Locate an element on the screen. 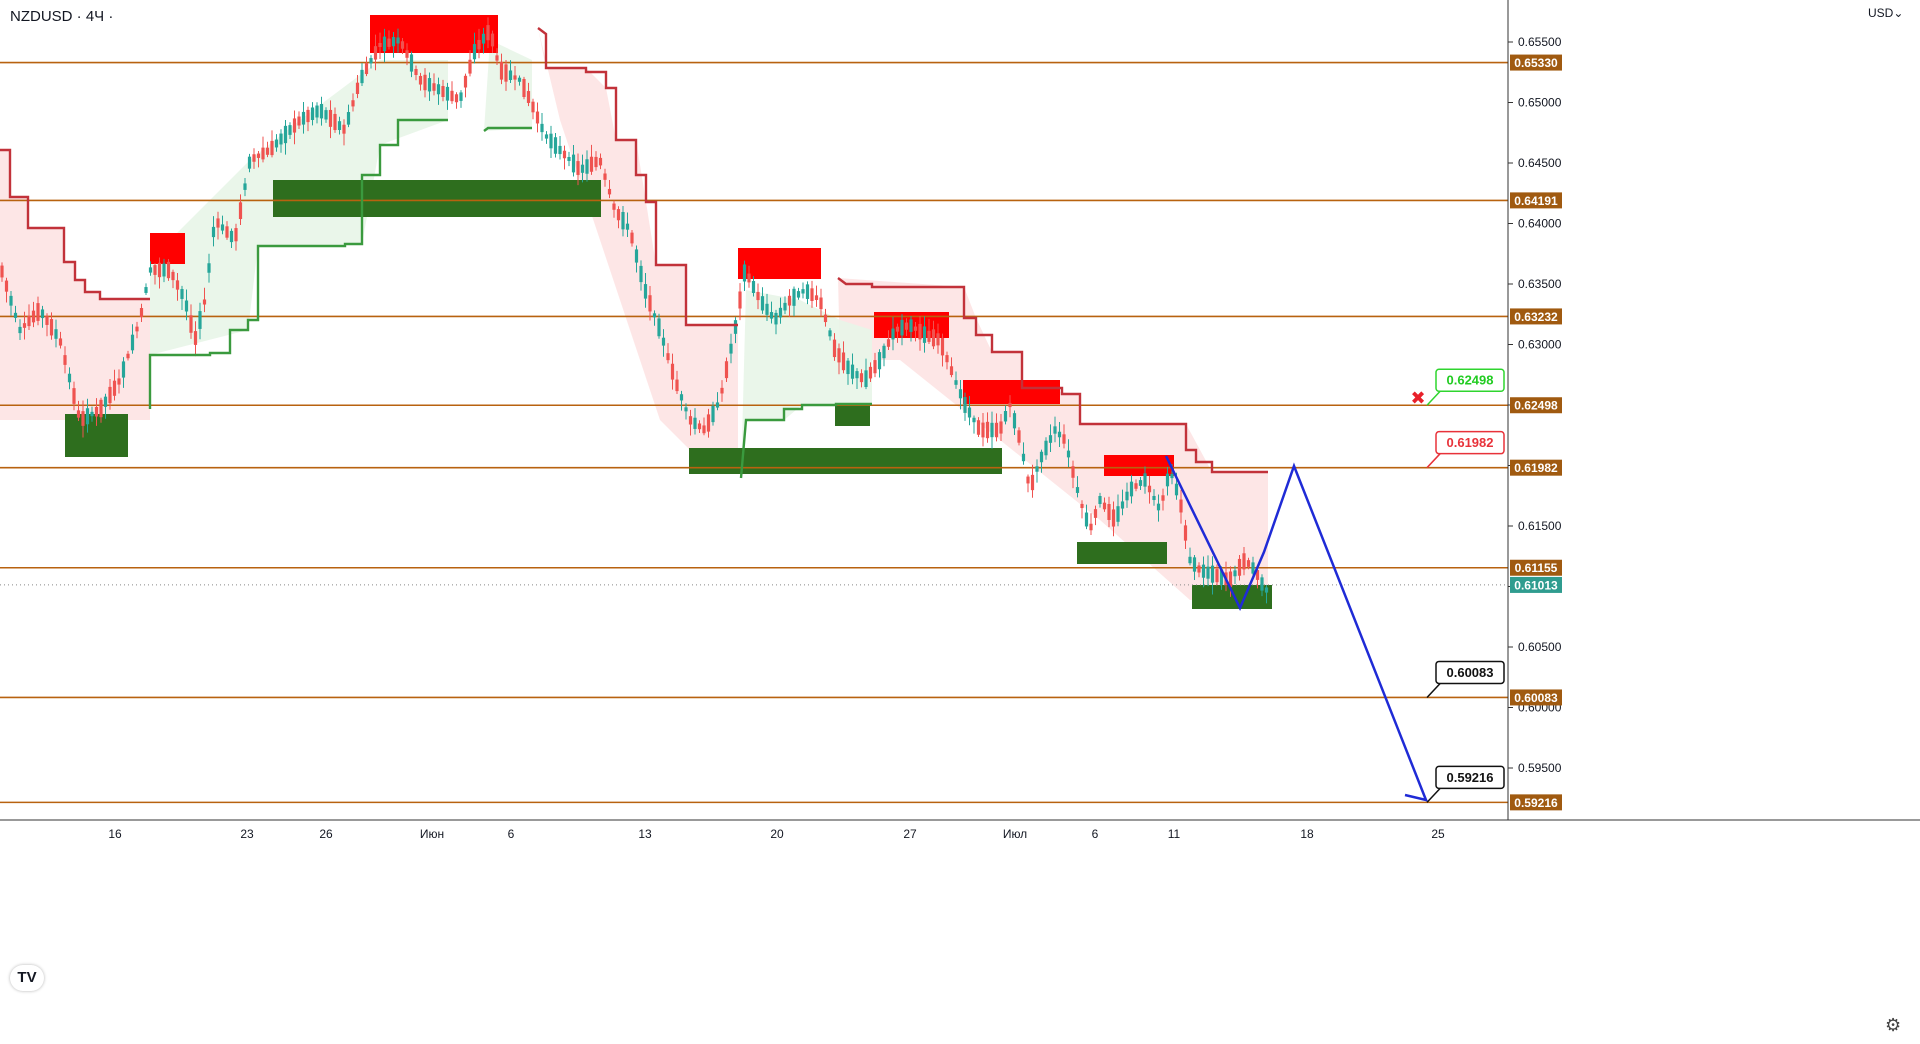 The image size is (1920, 1044). callout-0.61982: 0.61982 is located at coordinates (1465, 449).